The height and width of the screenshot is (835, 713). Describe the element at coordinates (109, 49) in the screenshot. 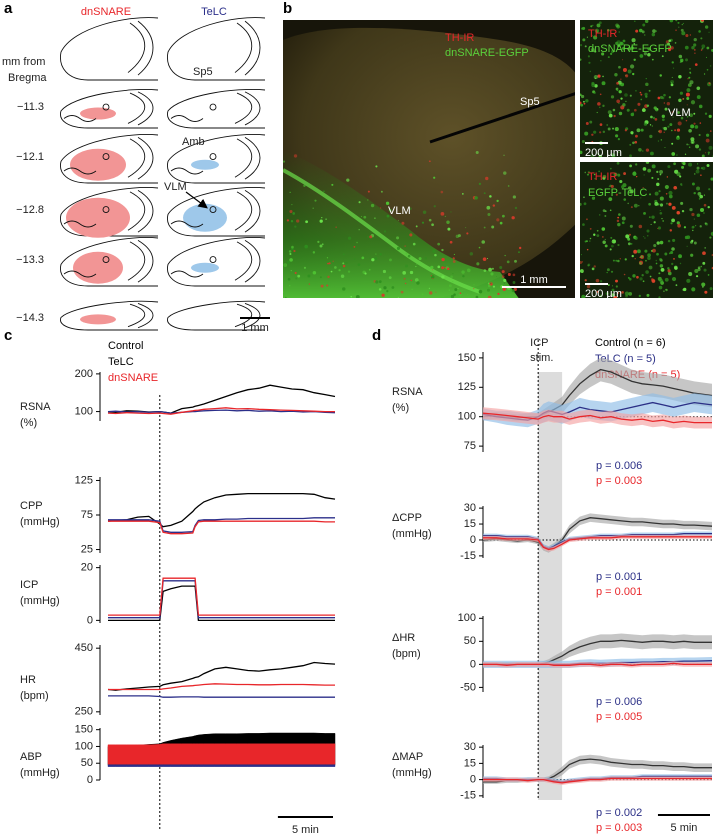

I see `section-outline` at that location.